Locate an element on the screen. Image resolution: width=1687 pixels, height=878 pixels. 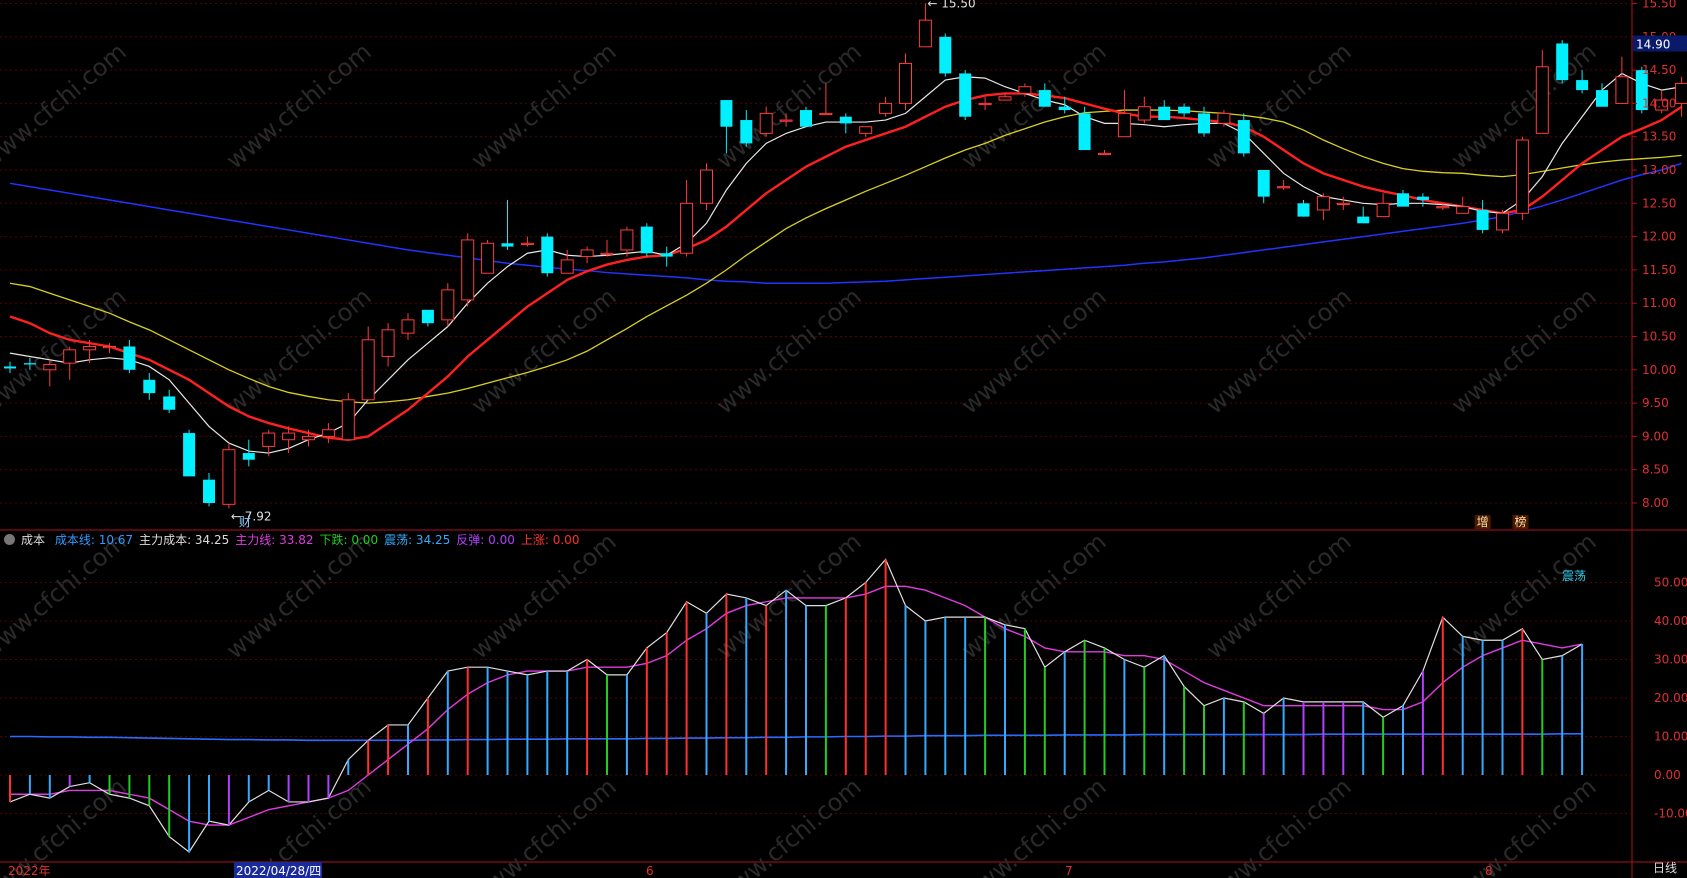
legend-item: 上涨: 0.00 is located at coordinates (550, 540).